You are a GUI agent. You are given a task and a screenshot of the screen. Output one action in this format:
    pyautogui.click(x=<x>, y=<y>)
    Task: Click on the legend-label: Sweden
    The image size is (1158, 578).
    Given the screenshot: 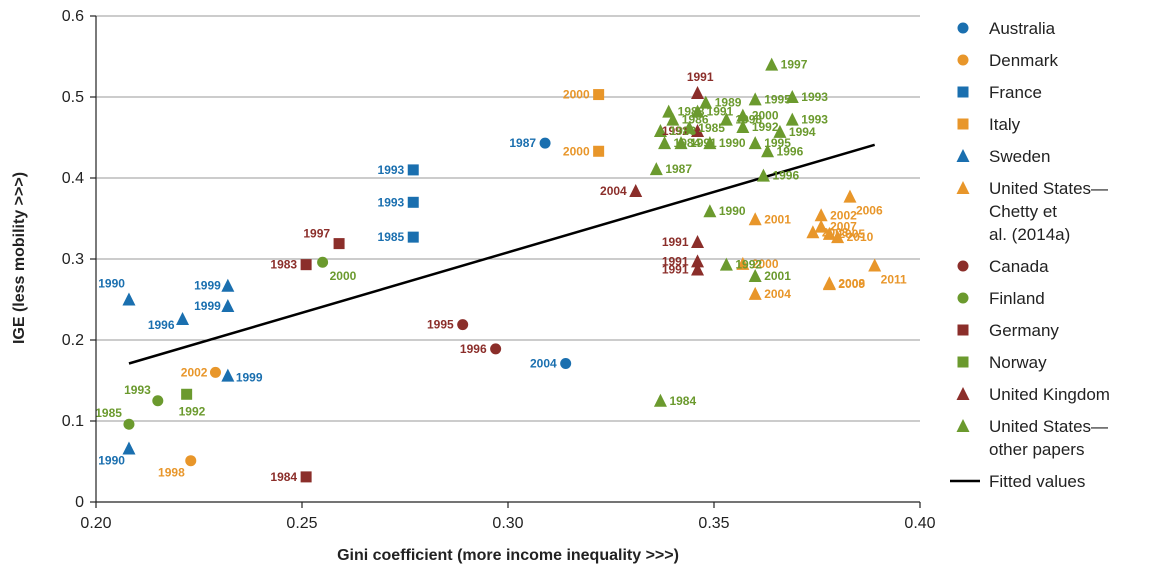 What is the action you would take?
    pyautogui.click(x=1019, y=156)
    